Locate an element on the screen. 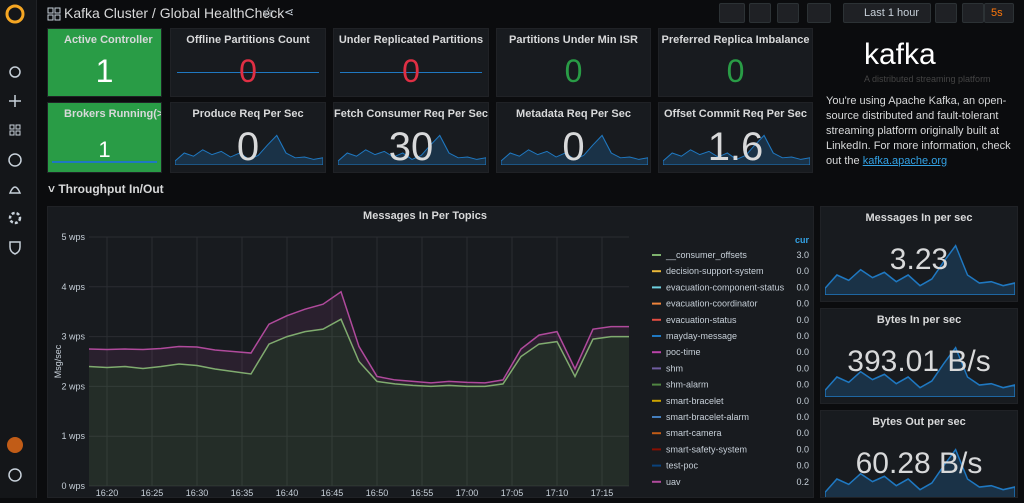  create-icon is located at coordinates (15, 101).